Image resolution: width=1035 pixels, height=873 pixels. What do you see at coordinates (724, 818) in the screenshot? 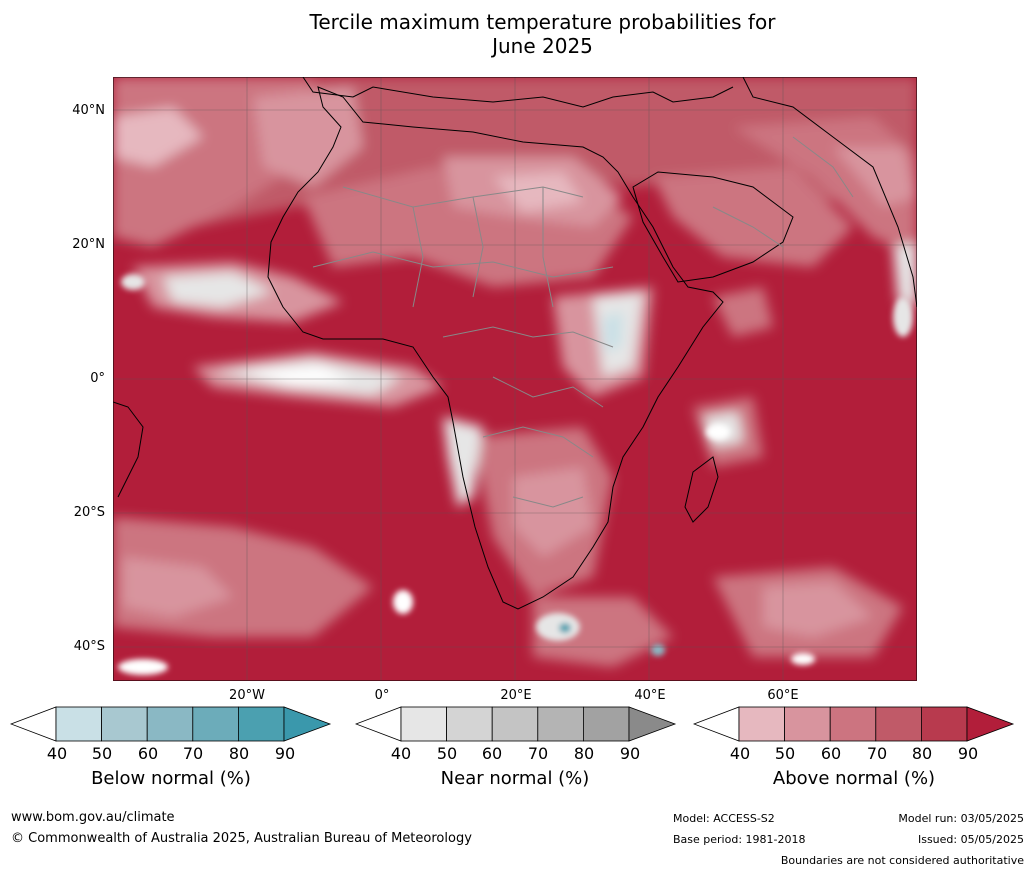
I see `footer-model: Model: ACCESS-S2` at bounding box center [724, 818].